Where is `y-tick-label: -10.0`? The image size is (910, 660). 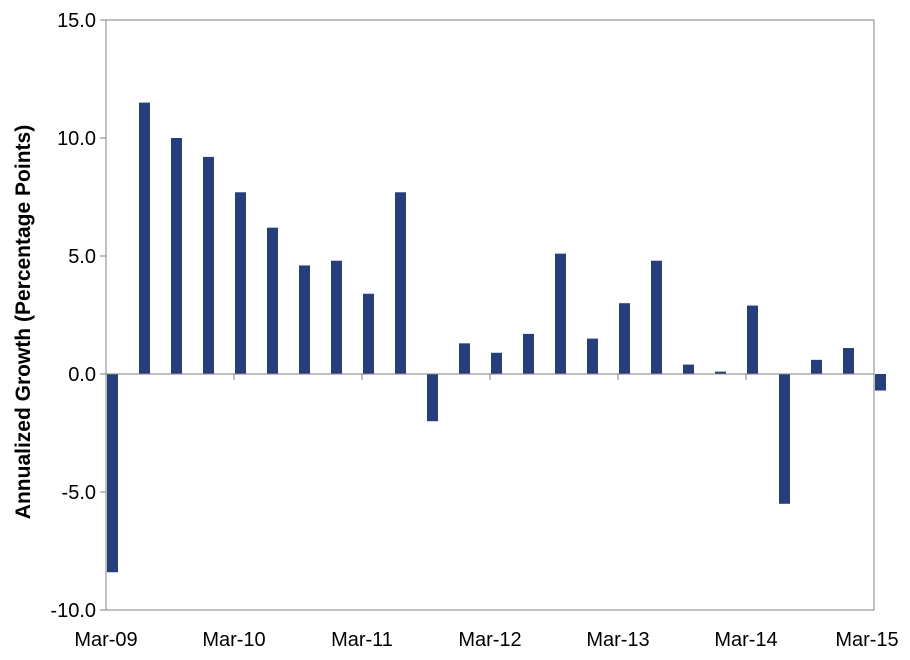 y-tick-label: -10.0 is located at coordinates (73, 611).